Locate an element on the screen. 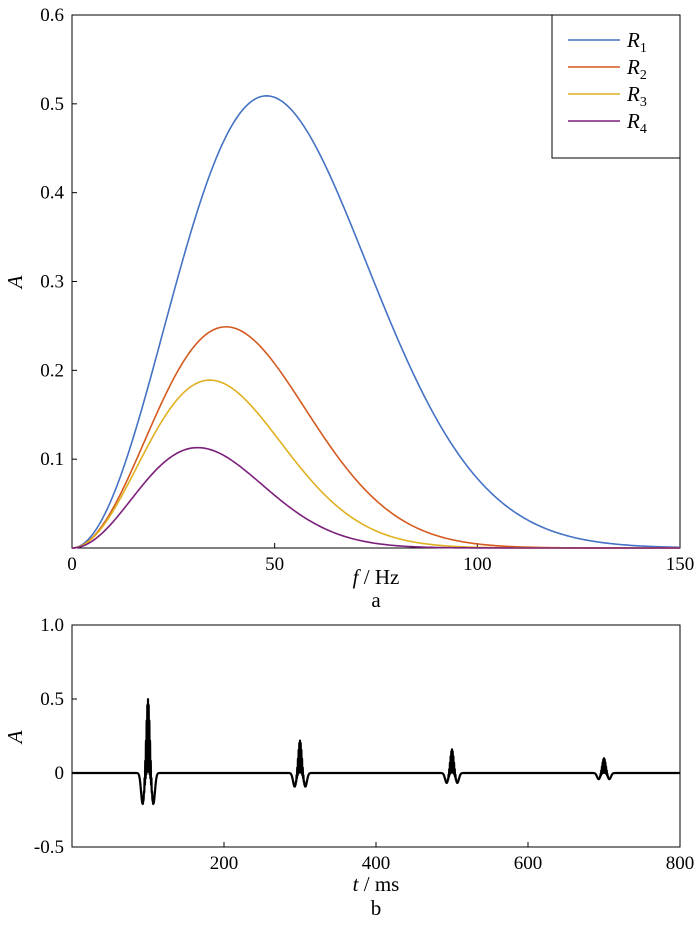 The height and width of the screenshot is (925, 700). x-tick-label-b: 400 is located at coordinates (376, 863).